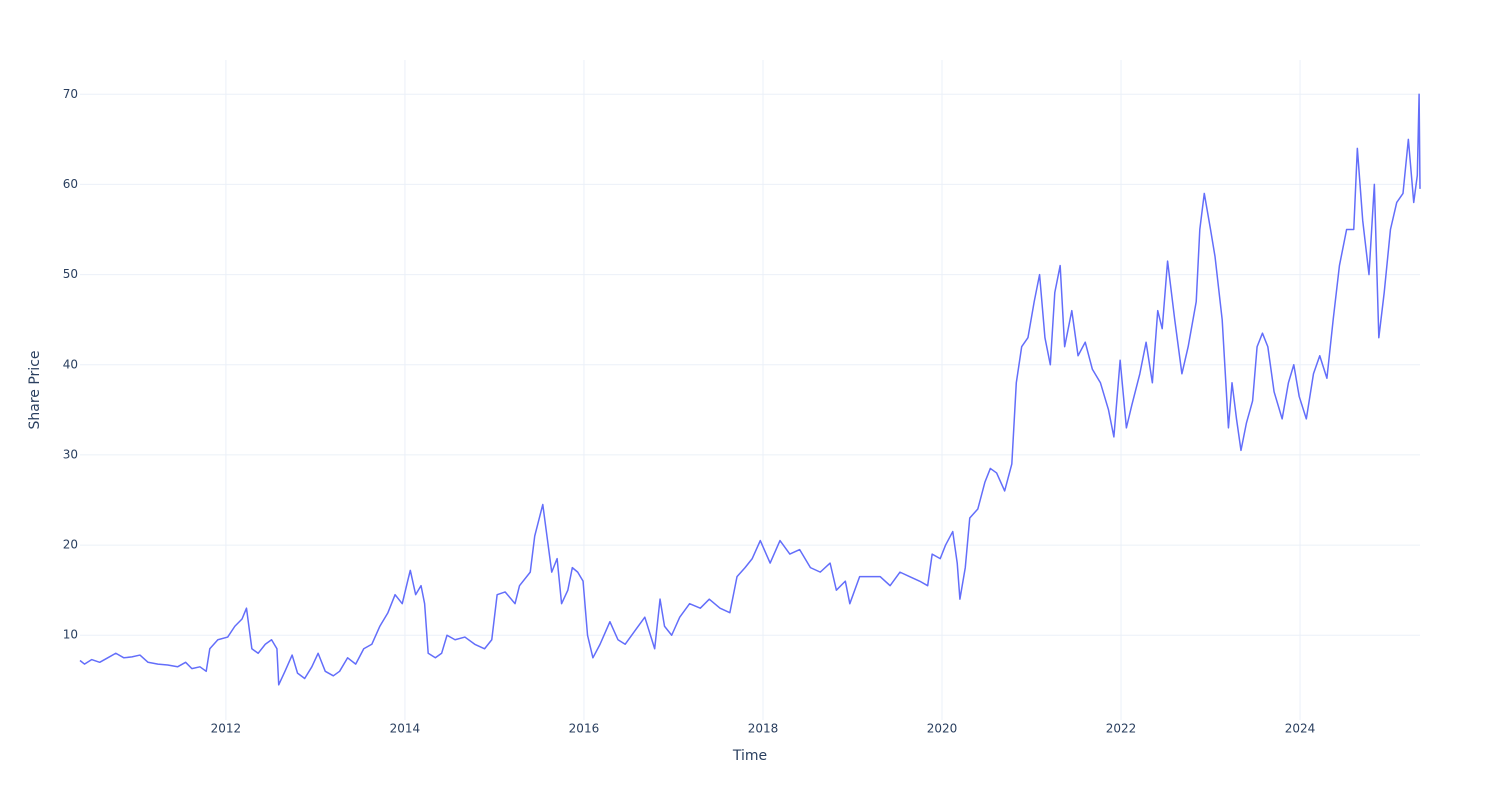 The image size is (1500, 804). Describe the element at coordinates (1300, 729) in the screenshot. I see `x-tick-label: 2024` at that location.